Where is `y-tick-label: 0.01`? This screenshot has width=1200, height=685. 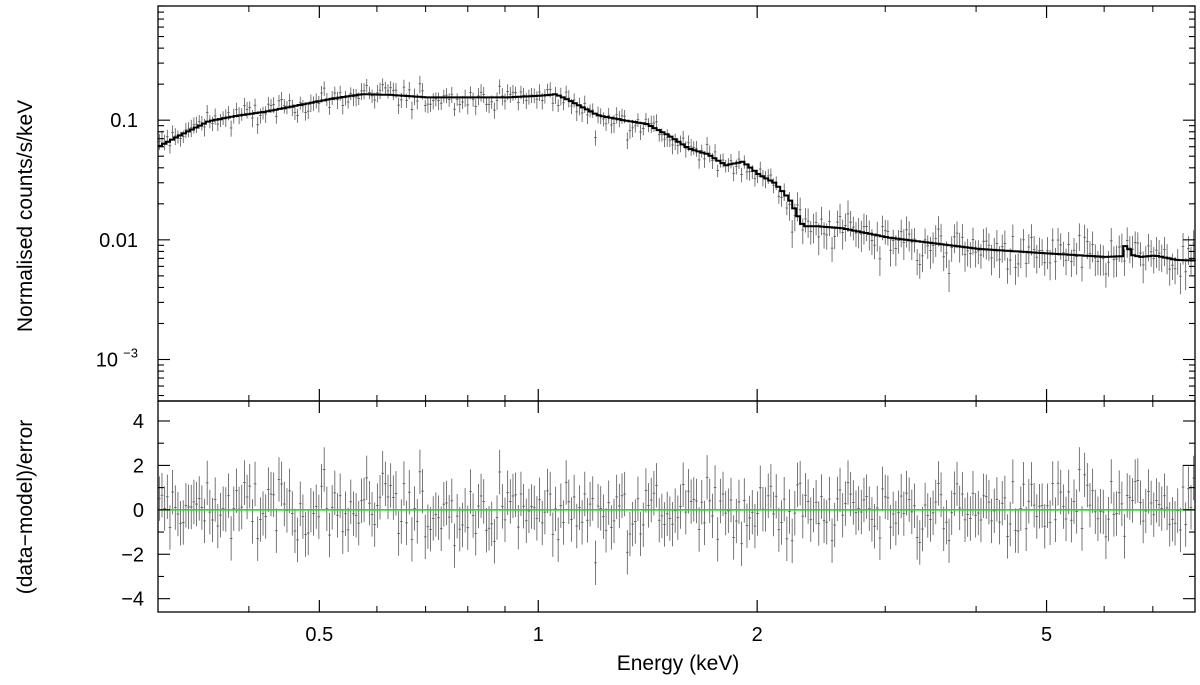 y-tick-label: 0.01 is located at coordinates (118, 241).